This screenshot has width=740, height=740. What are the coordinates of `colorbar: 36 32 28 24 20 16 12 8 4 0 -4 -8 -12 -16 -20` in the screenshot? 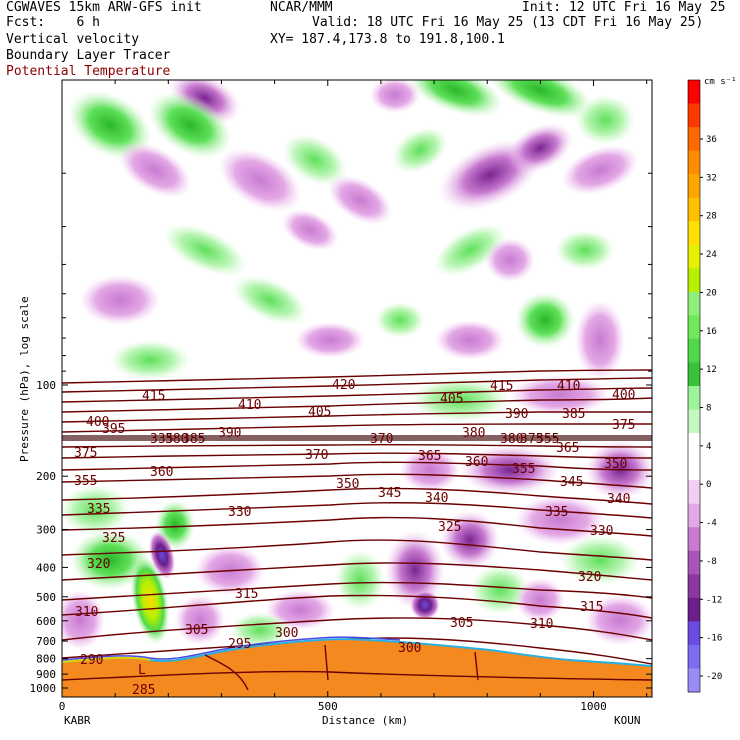 It's located at (704, 386).